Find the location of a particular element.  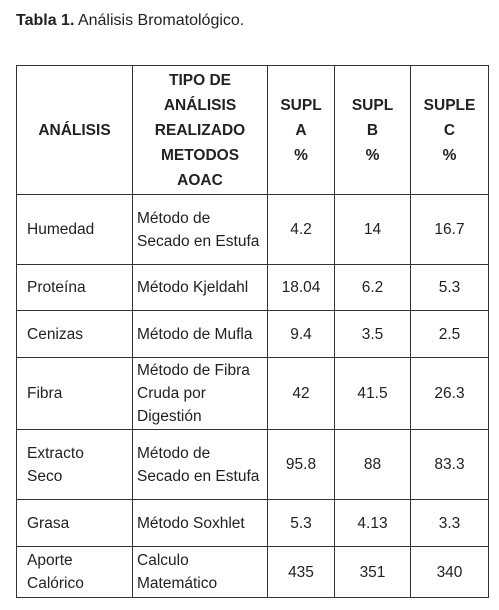

table-row: Grasa Método Soxhlet 5.3 4.13 3.3 is located at coordinates (252, 523).